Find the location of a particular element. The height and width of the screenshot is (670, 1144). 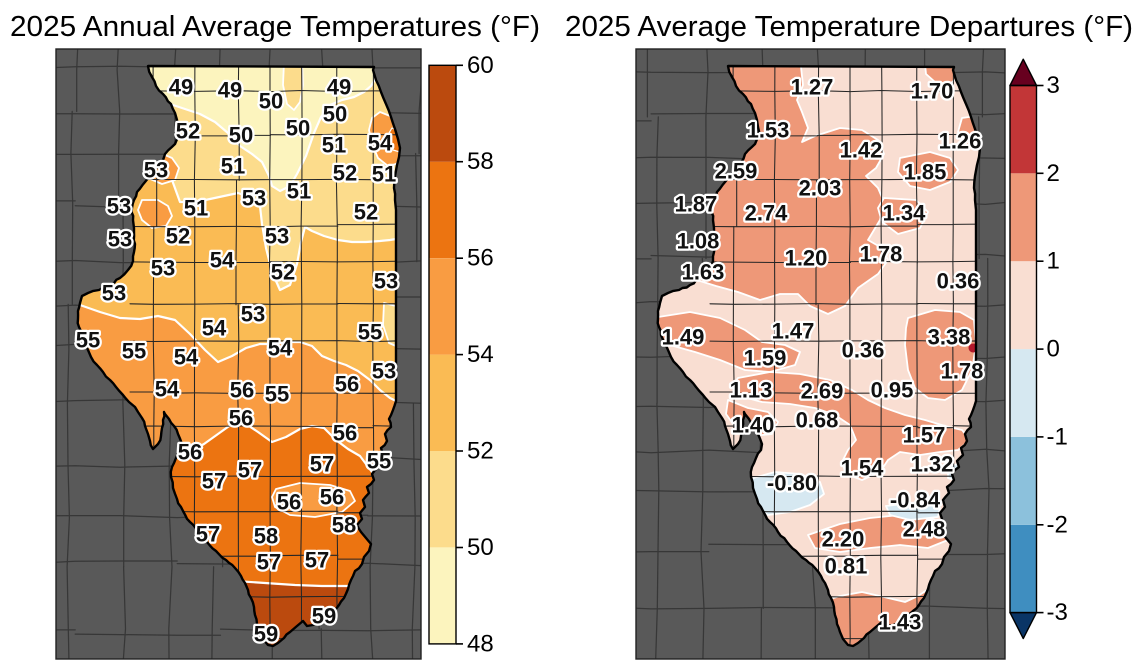

svg-text: 1.32 is located at coordinates (932, 464).